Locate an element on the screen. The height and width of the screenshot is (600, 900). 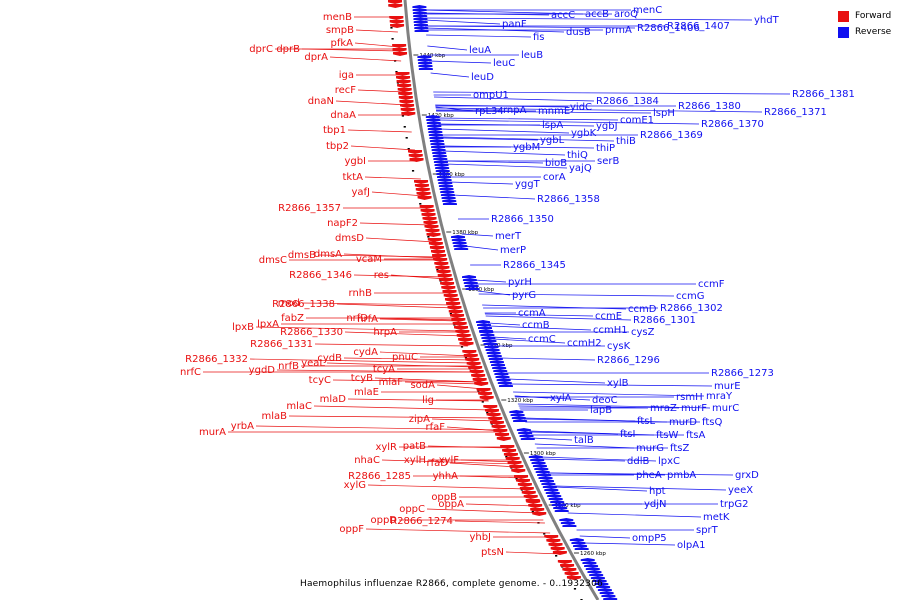
gene-label: talB is located at coordinates (584, 440).